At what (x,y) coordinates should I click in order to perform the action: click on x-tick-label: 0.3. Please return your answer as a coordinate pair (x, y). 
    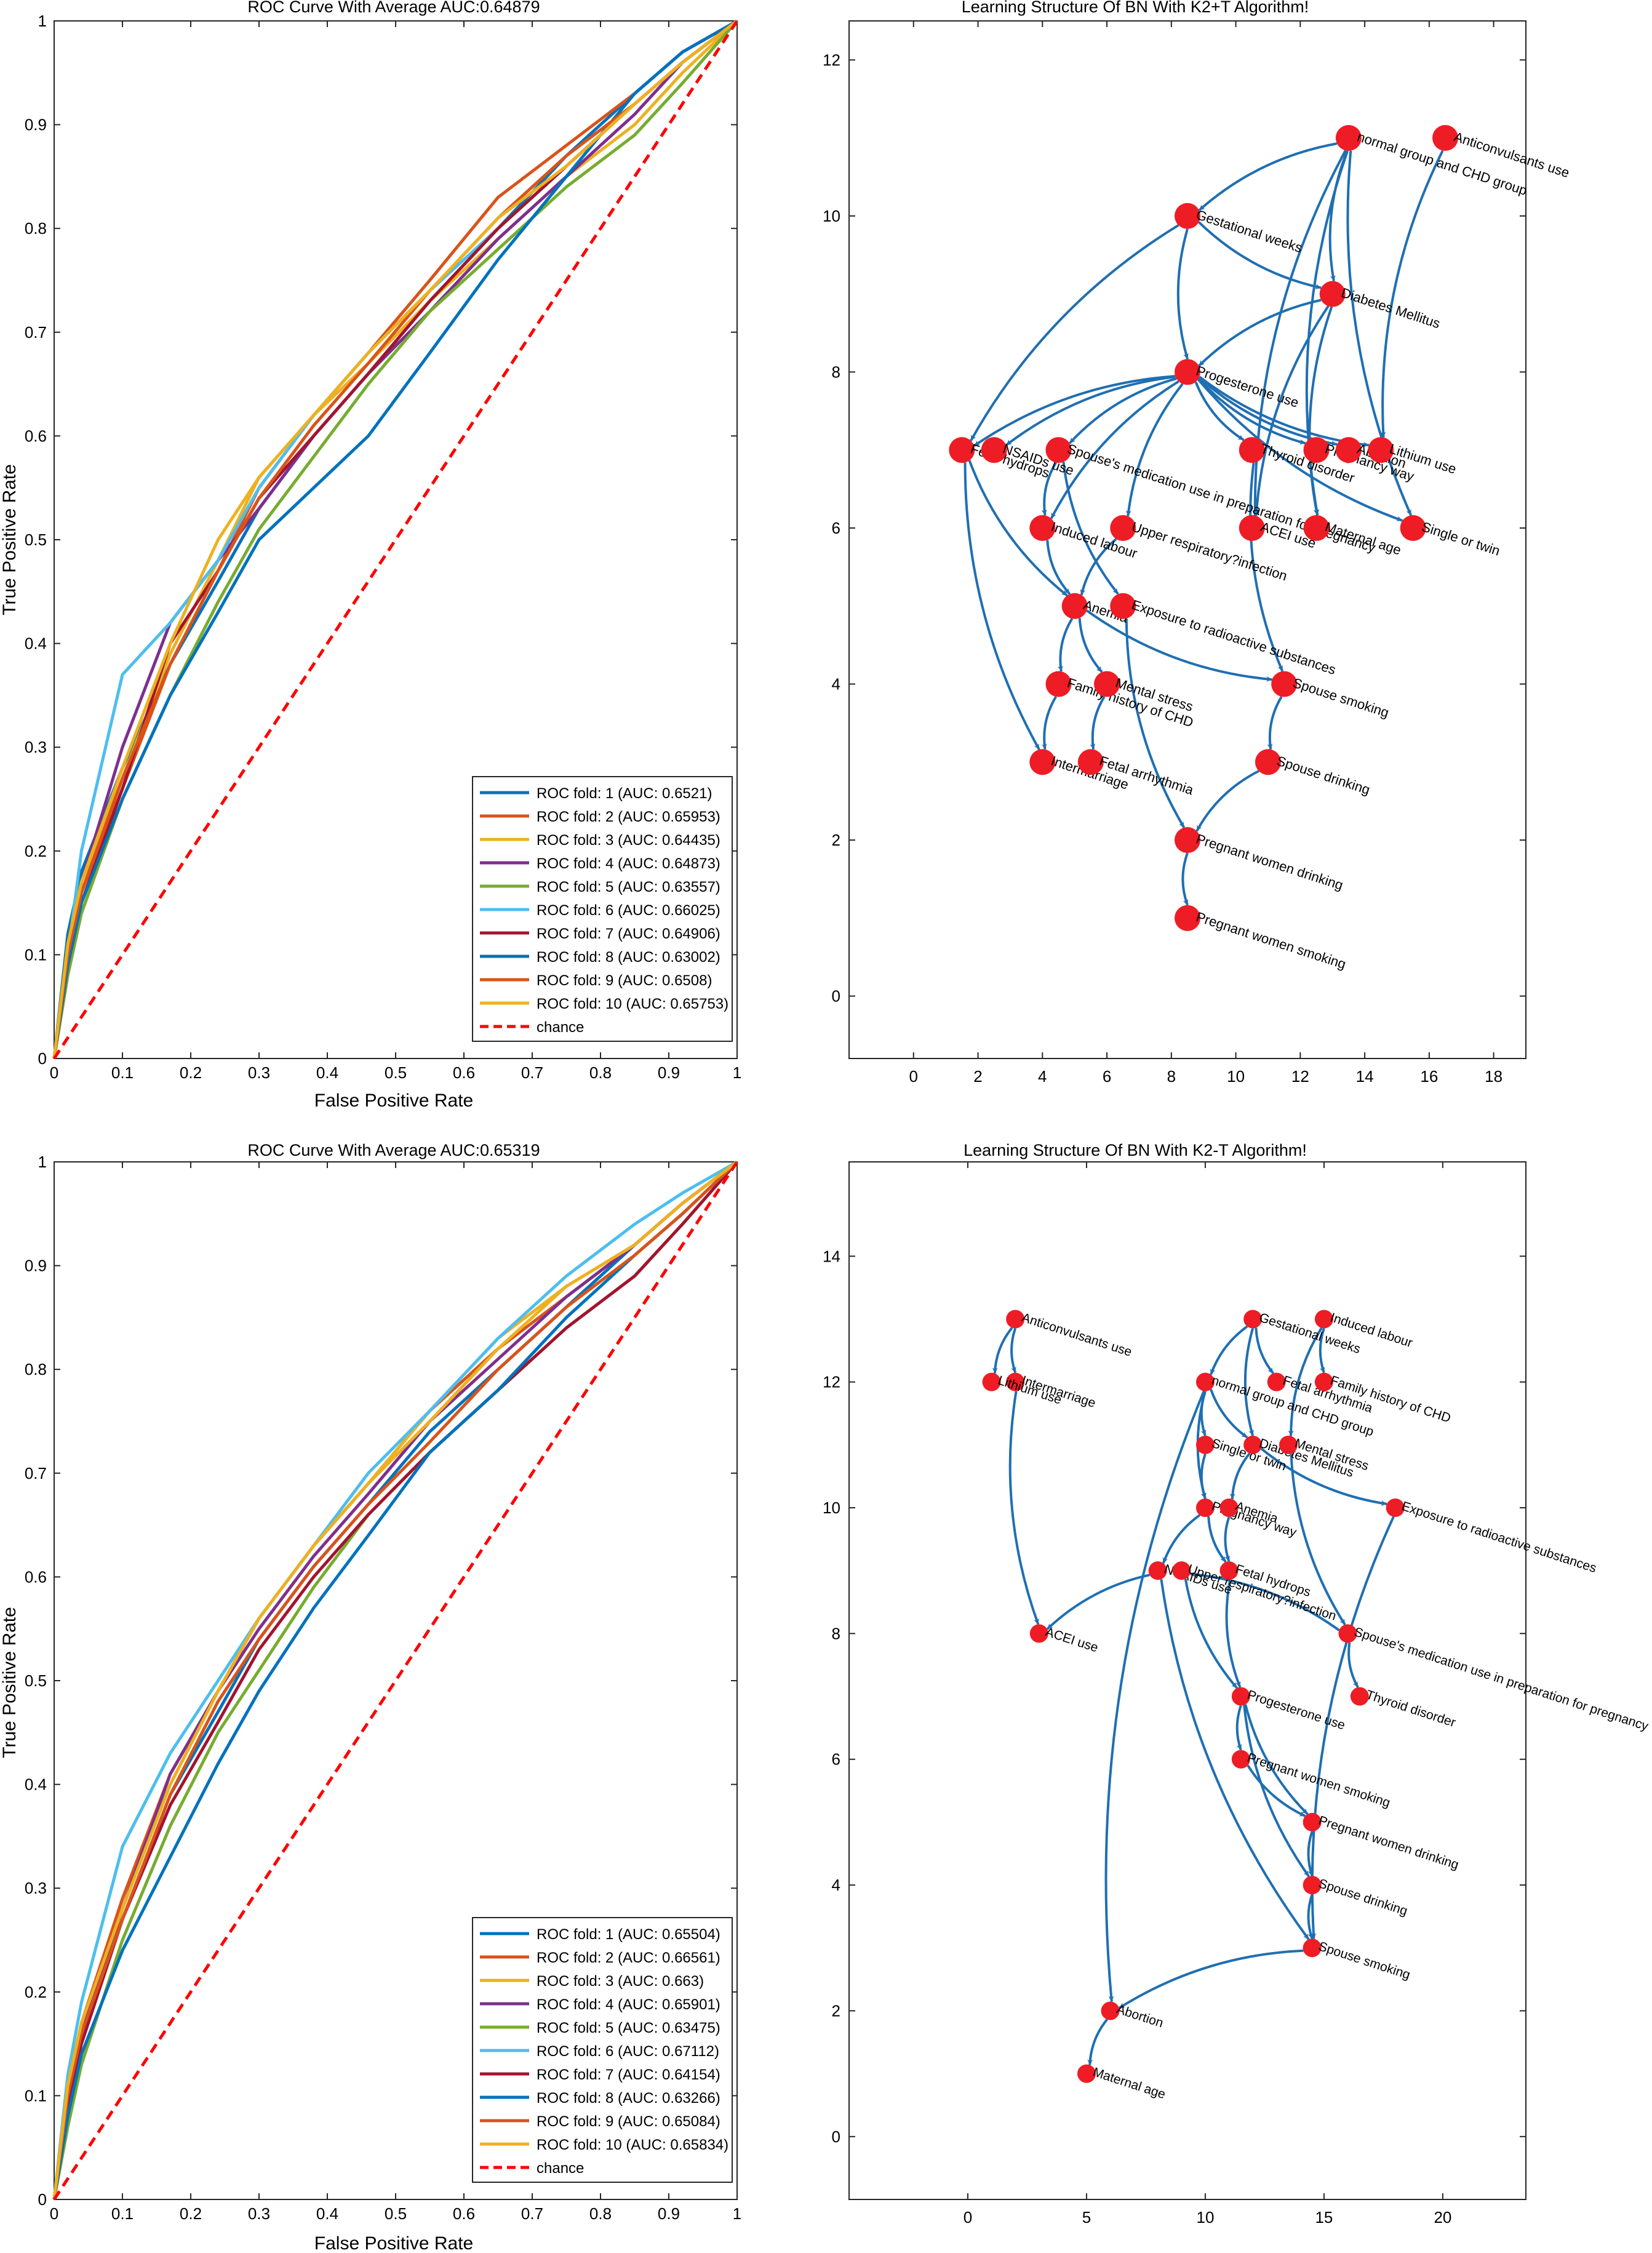
    Looking at the image, I should click on (259, 2213).